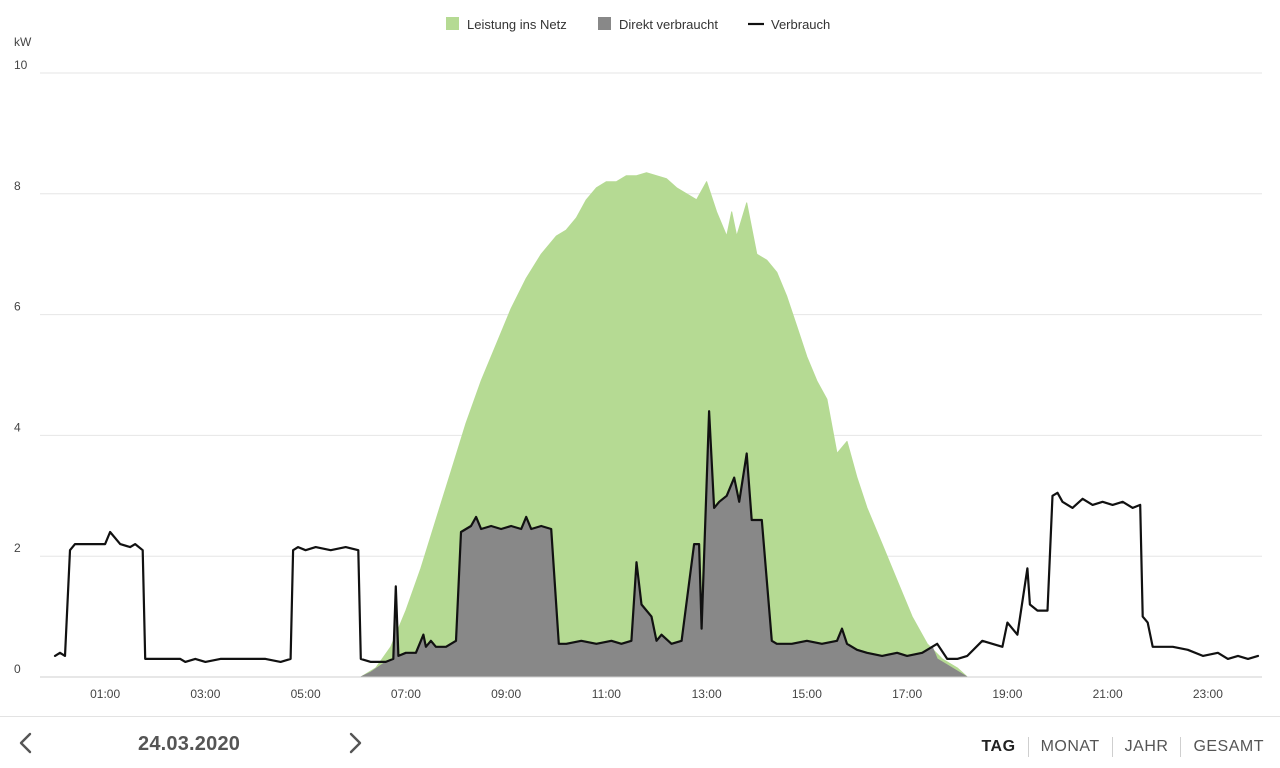  I want to click on x-tick-label: 13:00, so click(707, 694).